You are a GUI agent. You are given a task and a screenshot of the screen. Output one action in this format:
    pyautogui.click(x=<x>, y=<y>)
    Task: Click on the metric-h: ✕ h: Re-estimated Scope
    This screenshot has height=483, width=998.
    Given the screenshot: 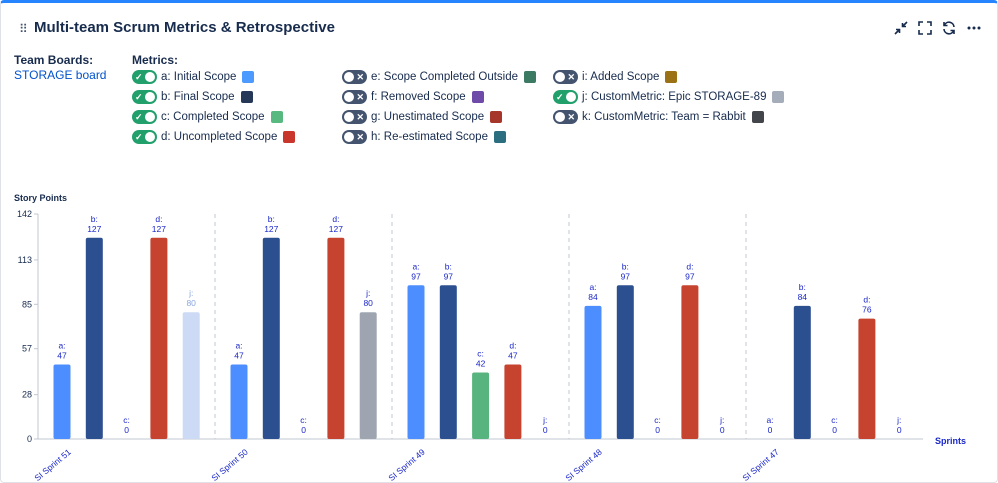 What is the action you would take?
    pyautogui.click(x=424, y=137)
    